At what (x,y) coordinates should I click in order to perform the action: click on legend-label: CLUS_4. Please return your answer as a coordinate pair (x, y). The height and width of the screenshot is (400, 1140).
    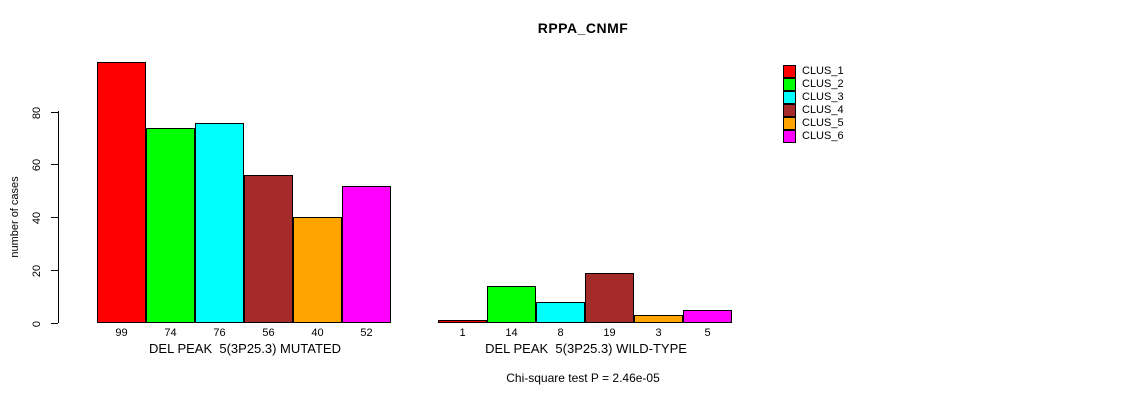
    Looking at the image, I should click on (823, 110).